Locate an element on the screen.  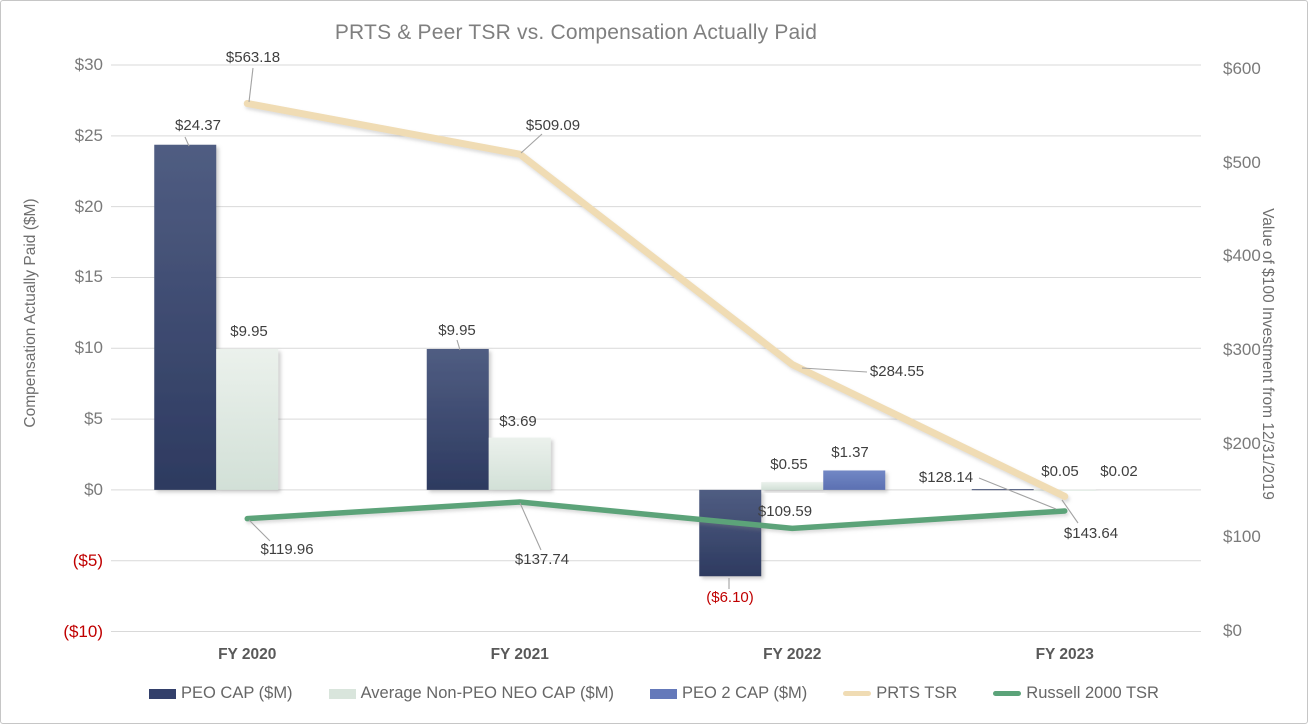
legend-item-peo-cap-m-: PEO CAP ($M) is located at coordinates (221, 693).